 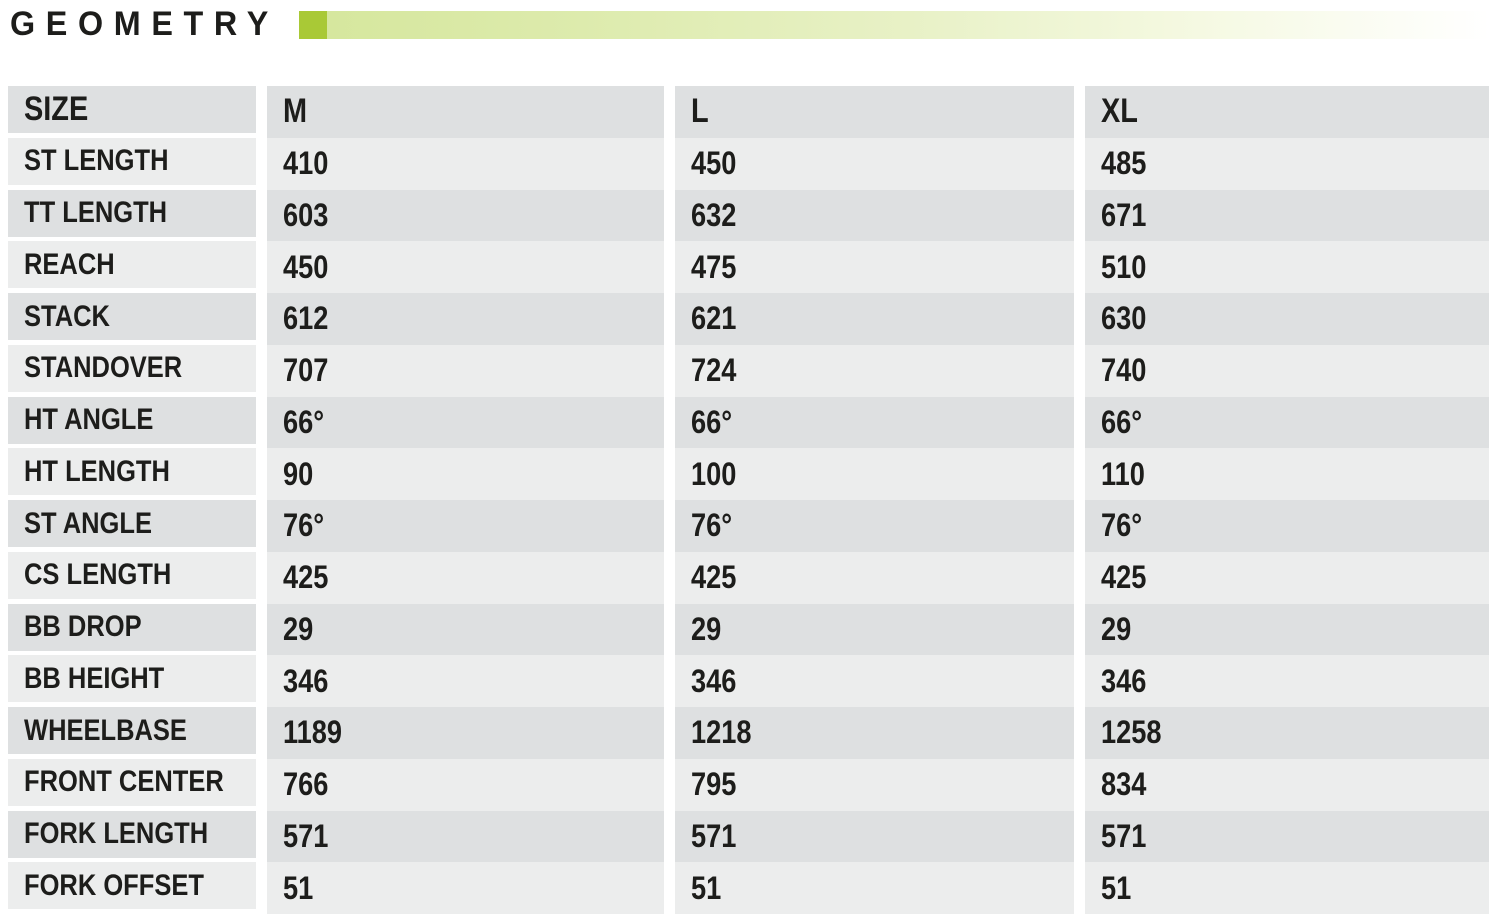 What do you see at coordinates (465, 215) in the screenshot?
I see `geometry-value: 603` at bounding box center [465, 215].